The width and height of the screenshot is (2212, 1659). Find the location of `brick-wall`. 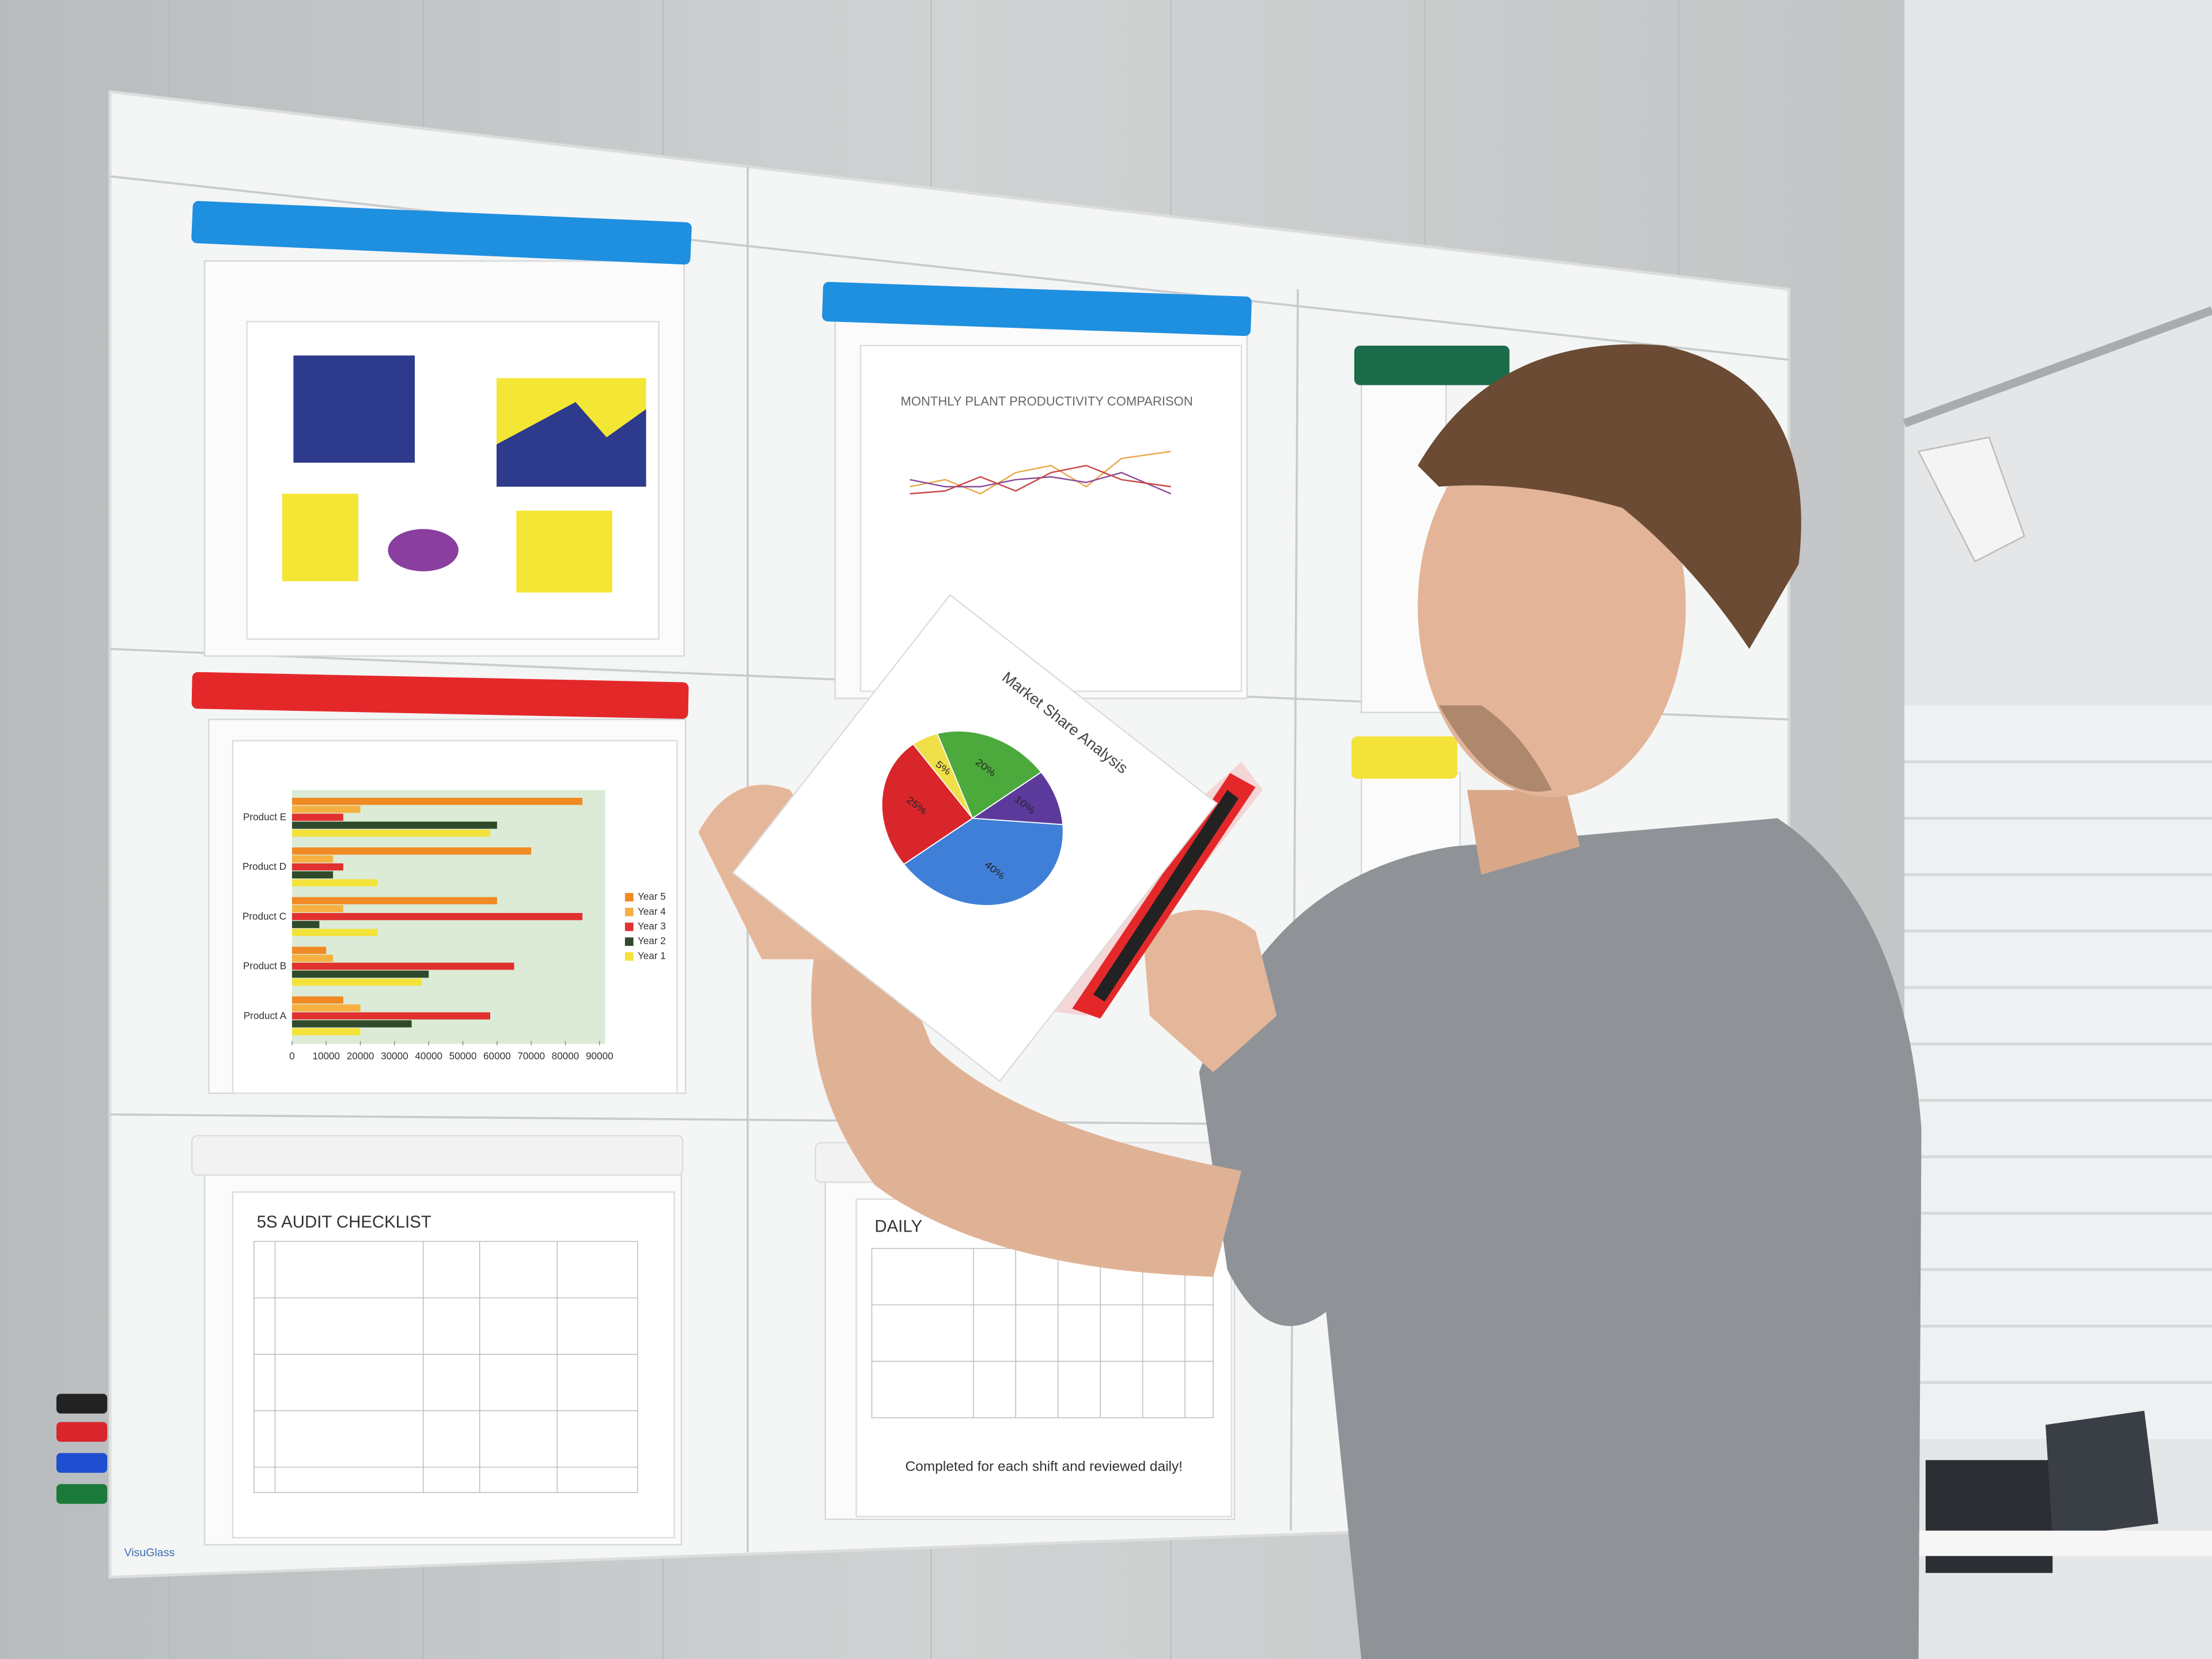

brick-wall is located at coordinates (2058, 1072).